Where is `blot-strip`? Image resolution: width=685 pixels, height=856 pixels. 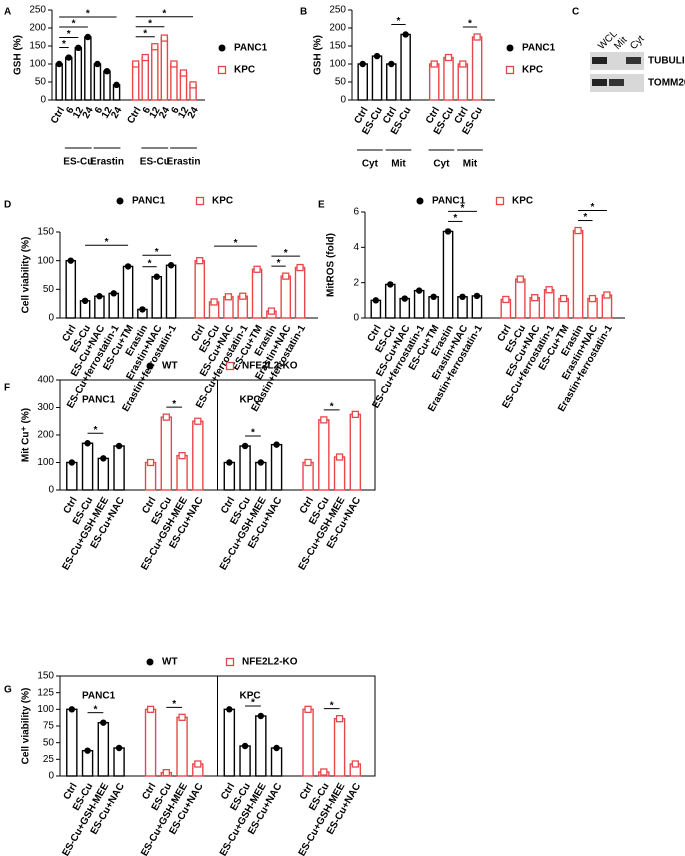 blot-strip is located at coordinates (617, 61).